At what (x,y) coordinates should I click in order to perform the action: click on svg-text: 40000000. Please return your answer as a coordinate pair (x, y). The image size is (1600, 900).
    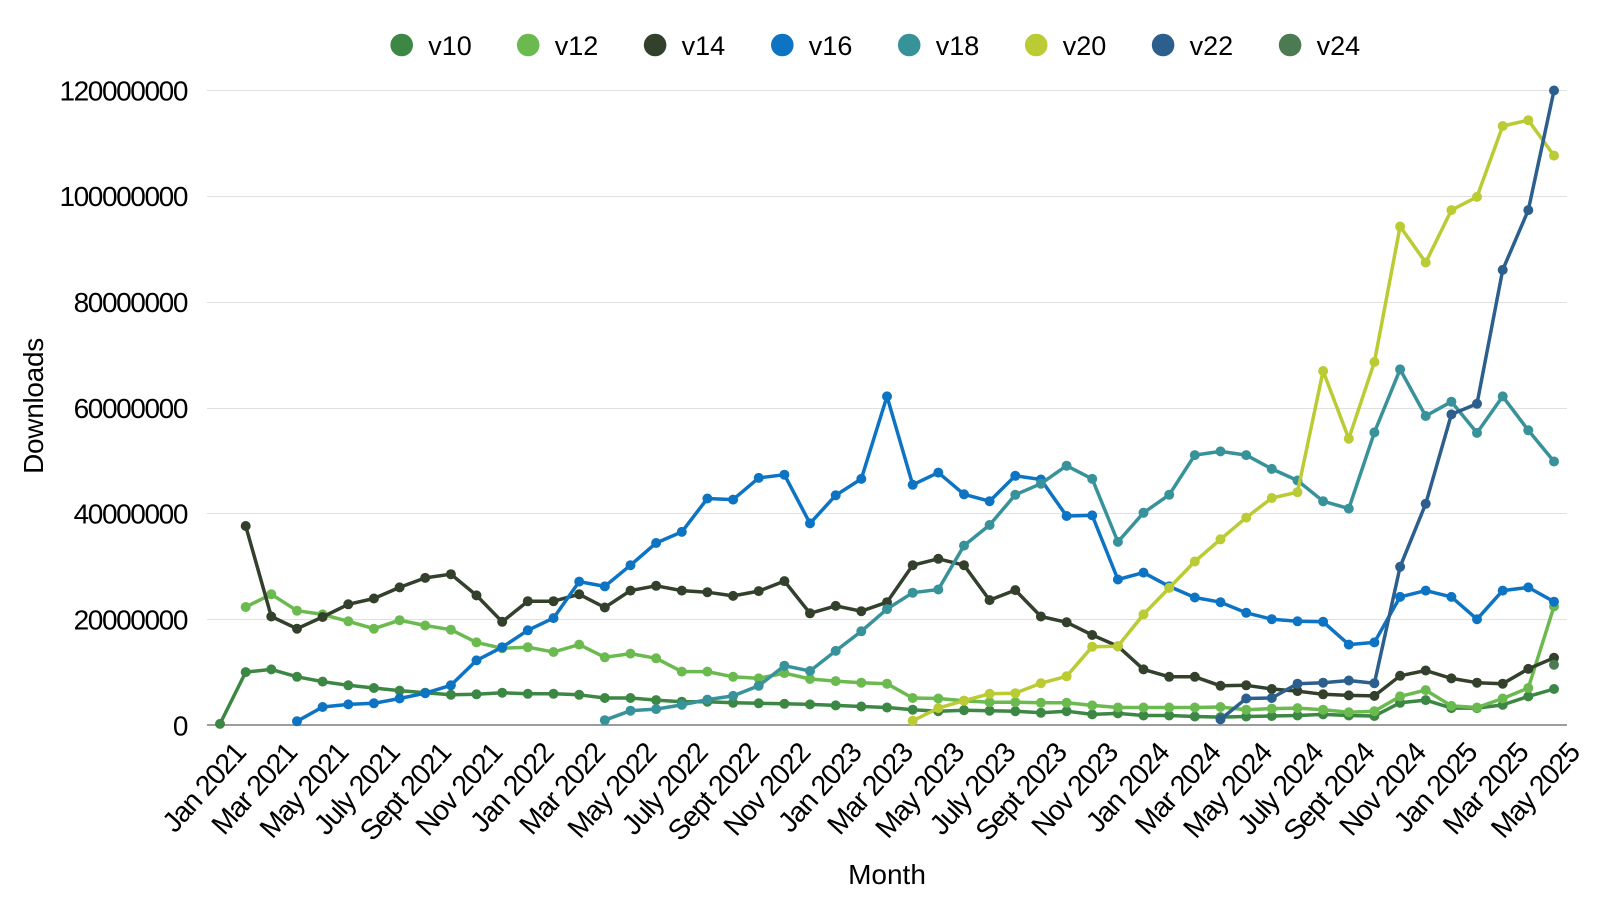
    Looking at the image, I should click on (131, 514).